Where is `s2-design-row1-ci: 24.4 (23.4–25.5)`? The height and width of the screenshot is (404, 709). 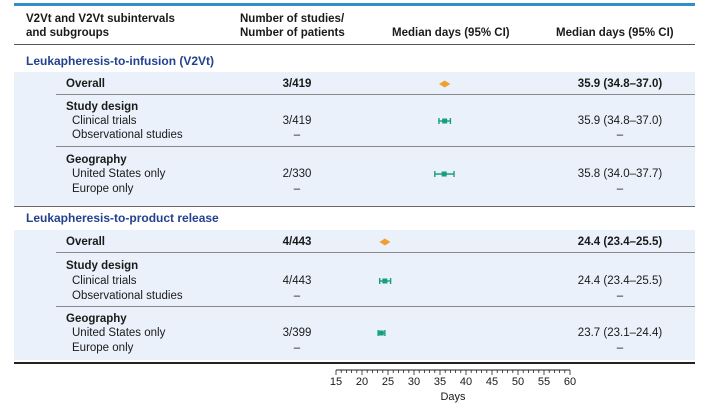
s2-design-row1-ci: 24.4 (23.4–25.5) is located at coordinates (620, 281).